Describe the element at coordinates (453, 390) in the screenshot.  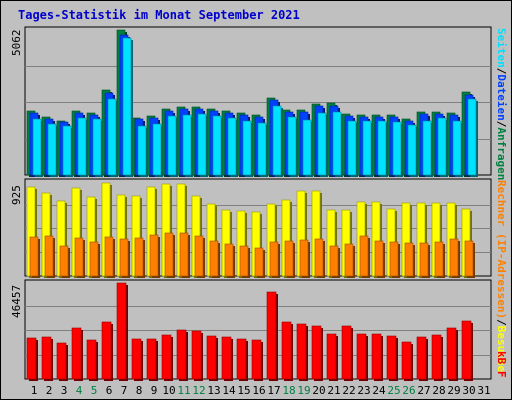
I see `x-tick-label-day-29: 29` at that location.